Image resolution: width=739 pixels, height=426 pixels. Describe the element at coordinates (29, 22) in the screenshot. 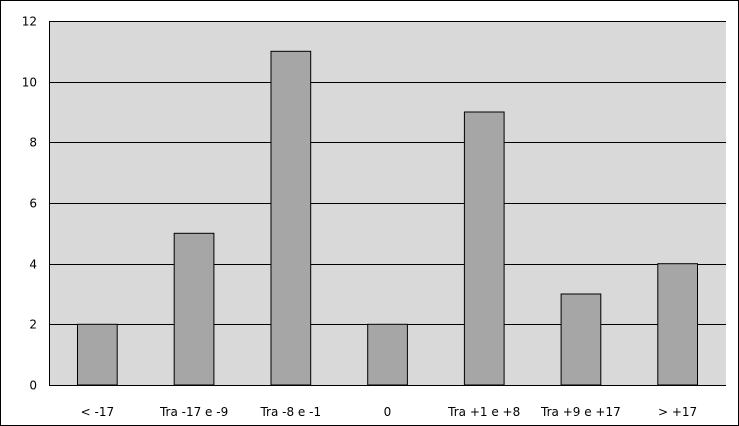

I see `y-tick-label-12: 12` at that location.